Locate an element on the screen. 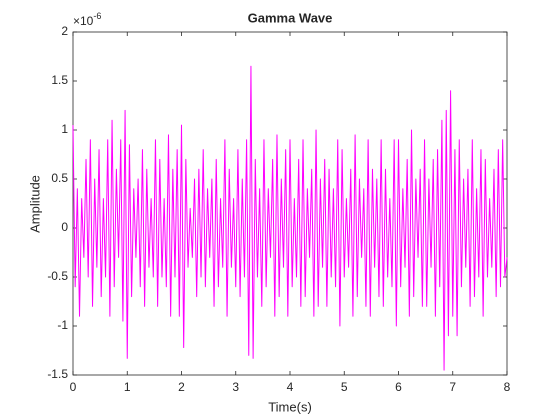 This screenshot has height=420, width=560. x-tick-label: 3 is located at coordinates (235, 387).